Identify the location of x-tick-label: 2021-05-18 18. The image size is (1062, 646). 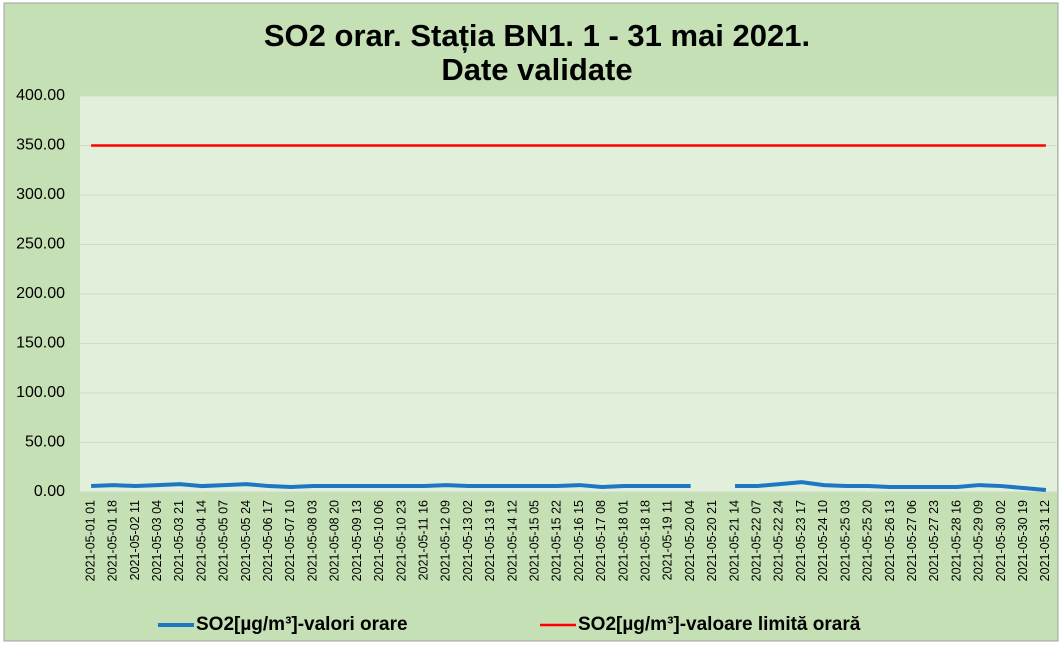
(646, 540).